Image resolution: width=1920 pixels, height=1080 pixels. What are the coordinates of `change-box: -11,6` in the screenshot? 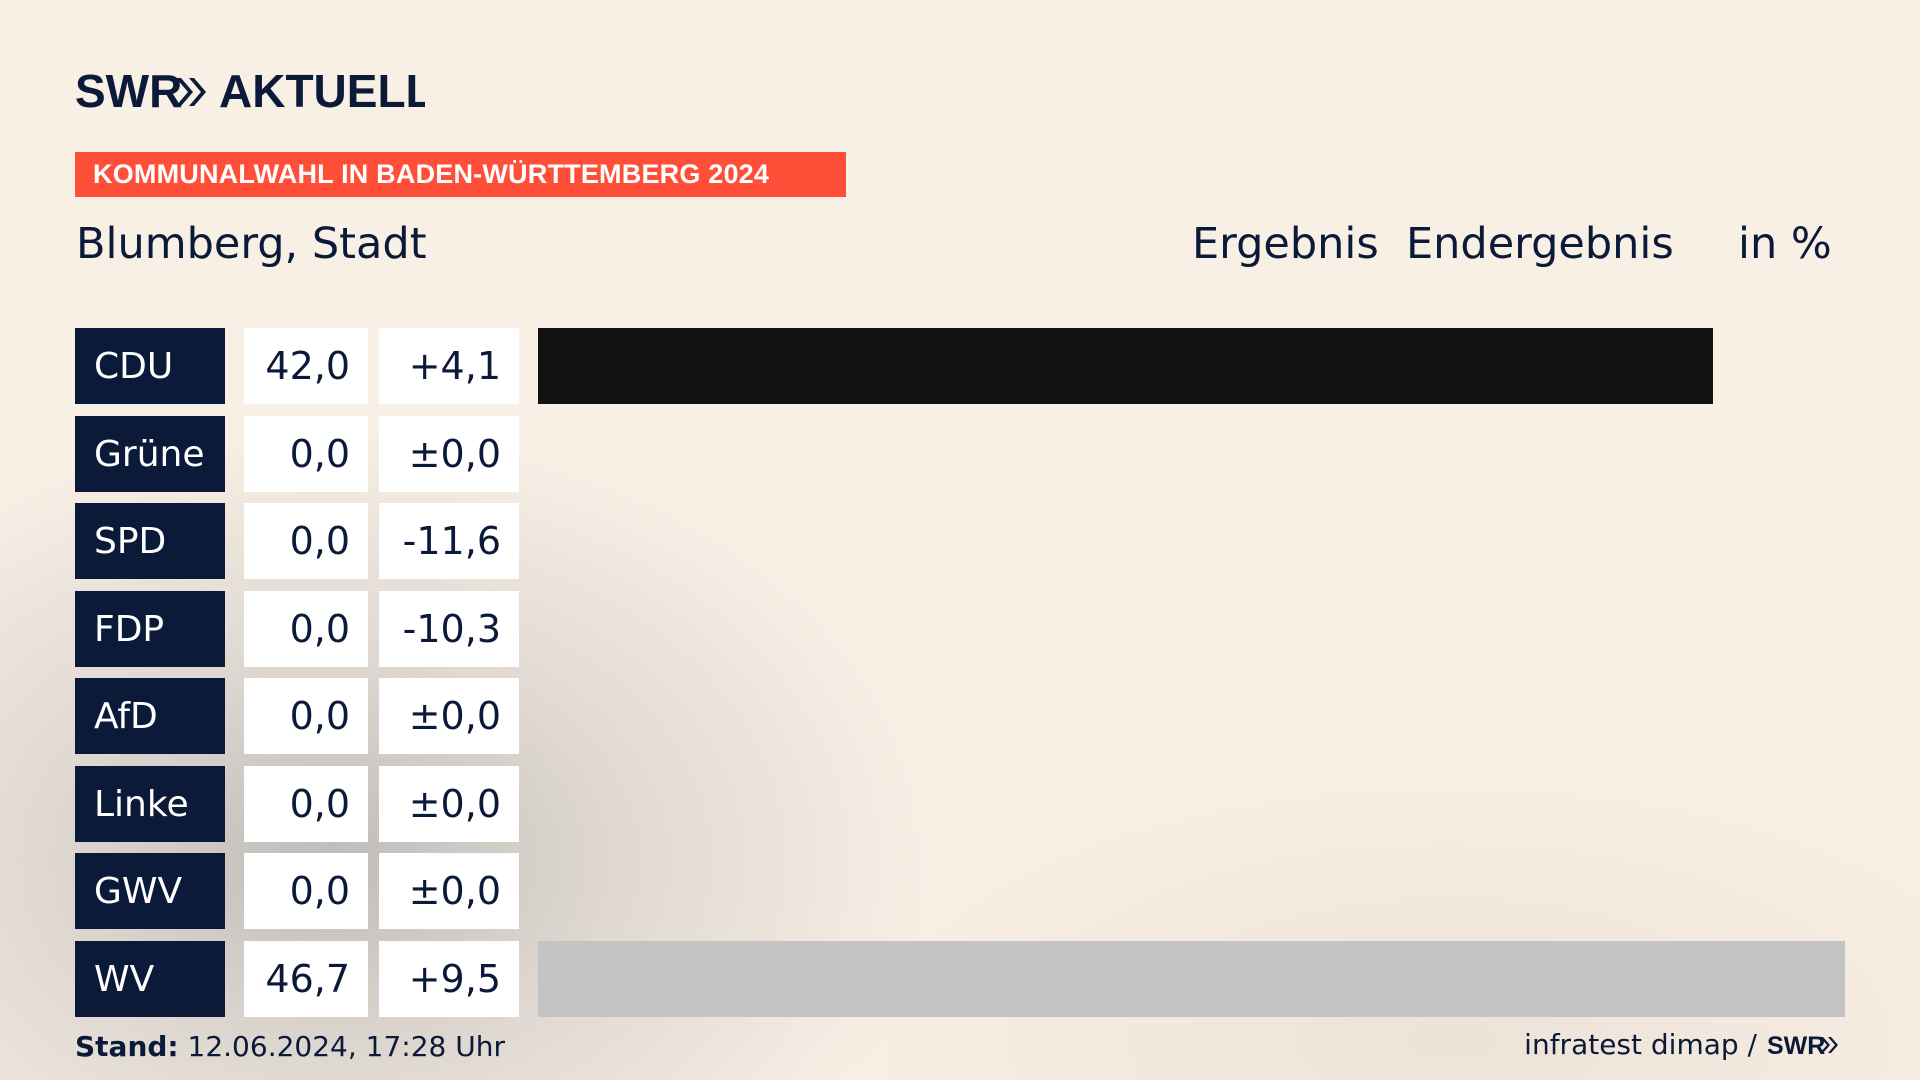 It's located at (449, 541).